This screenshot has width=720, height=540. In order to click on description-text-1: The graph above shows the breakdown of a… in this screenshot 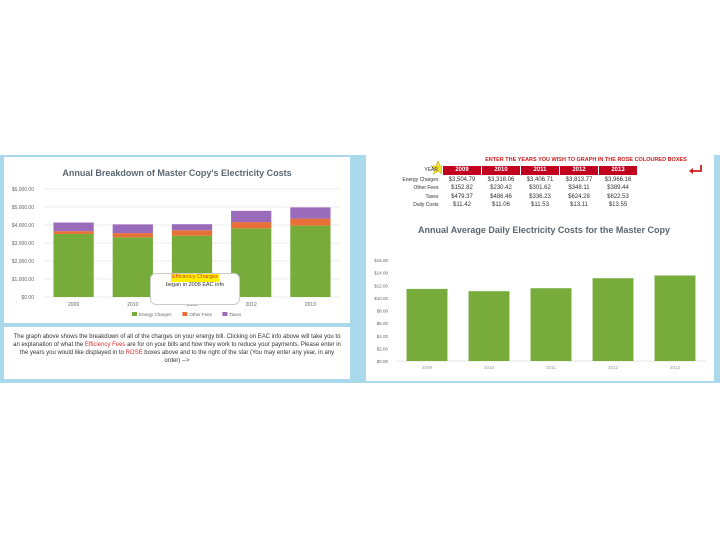, I will do `click(177, 341)`.